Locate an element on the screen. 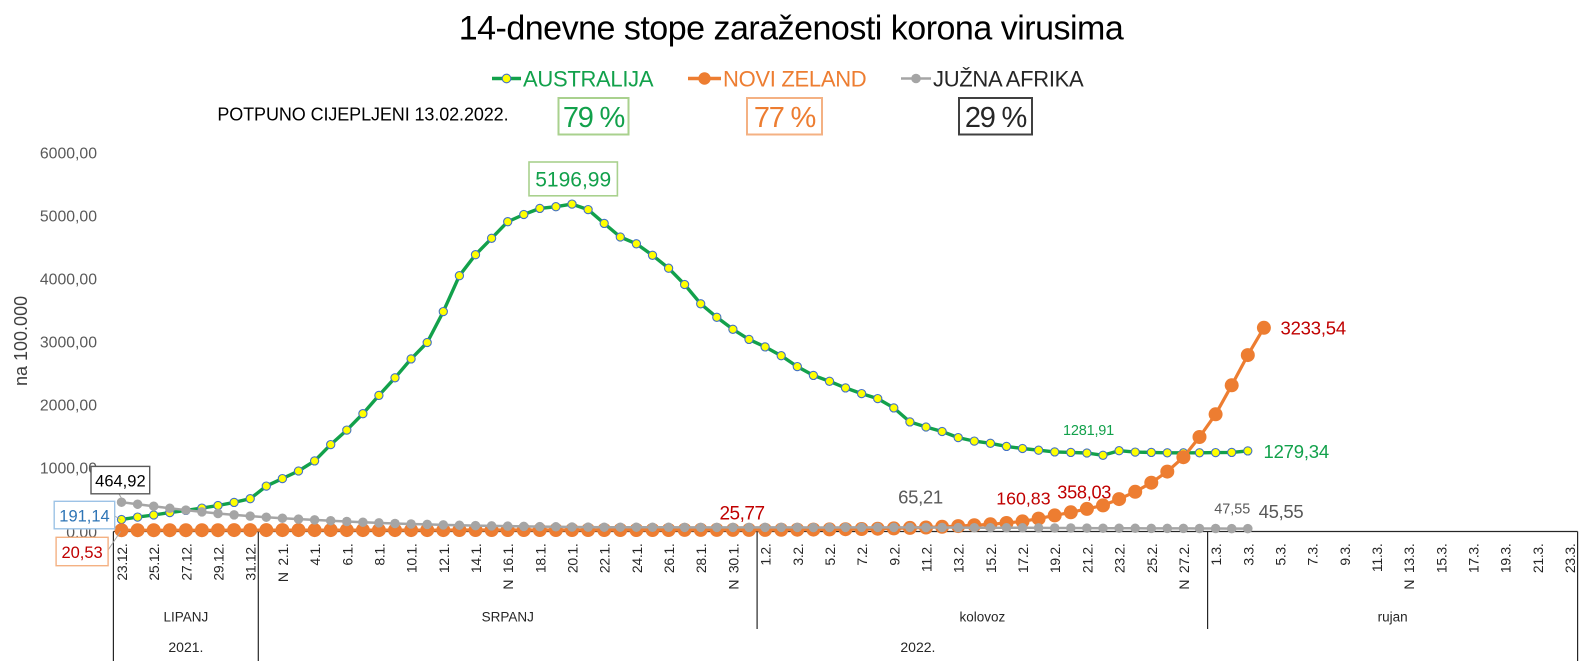 Image resolution: width=1581 pixels, height=666 pixels. svg-text: 9.2. is located at coordinates (894, 555).